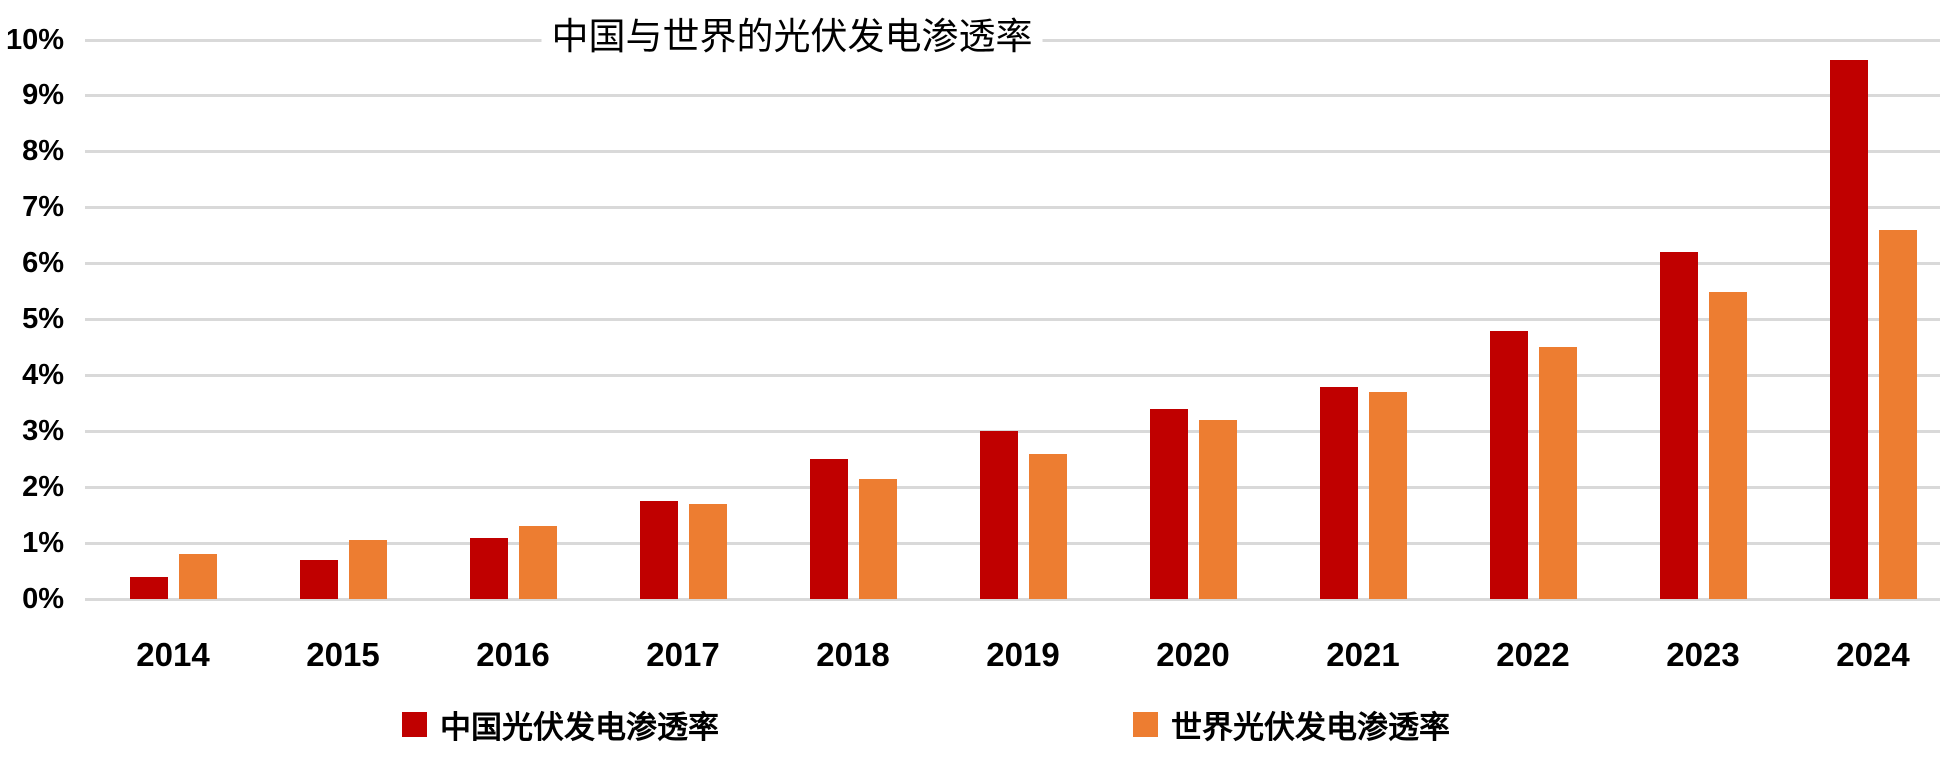 The image size is (1949, 757). What do you see at coordinates (1897, 414) in the screenshot?
I see `bar-world-2024` at bounding box center [1897, 414].